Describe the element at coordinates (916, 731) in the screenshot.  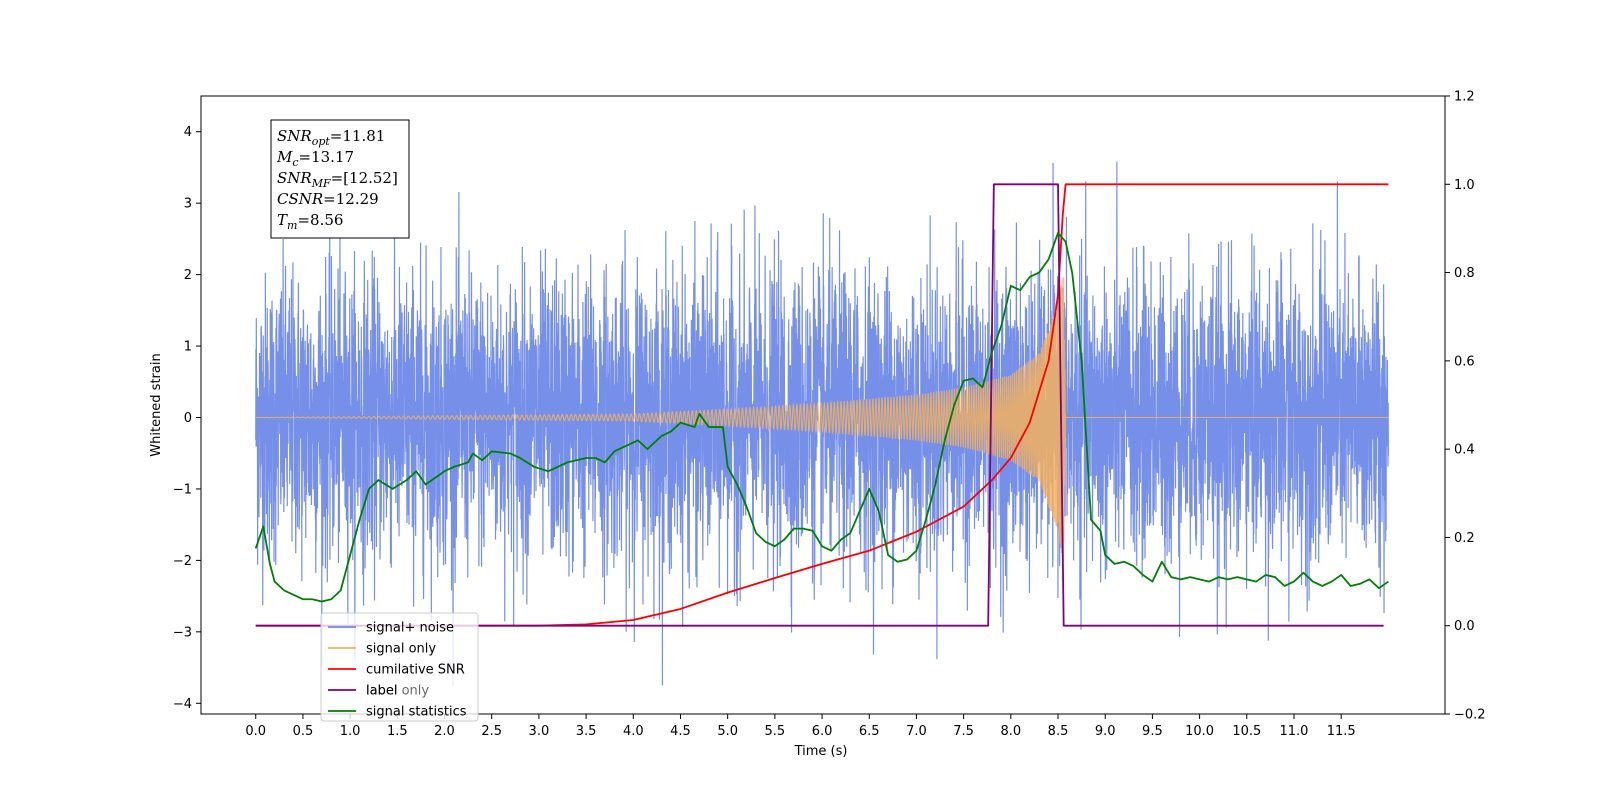
I see `x-tick-label: 7.0` at that location.